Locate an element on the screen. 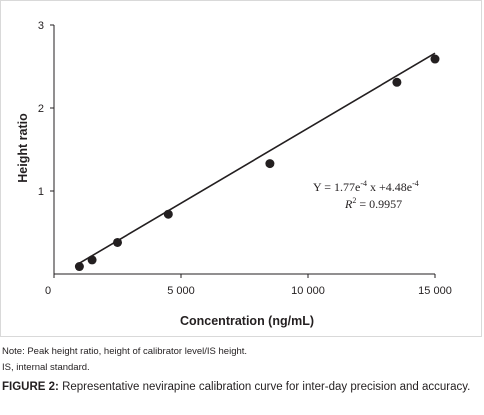 The image size is (484, 415). equation-exponent-1: -4 is located at coordinates (363, 183).